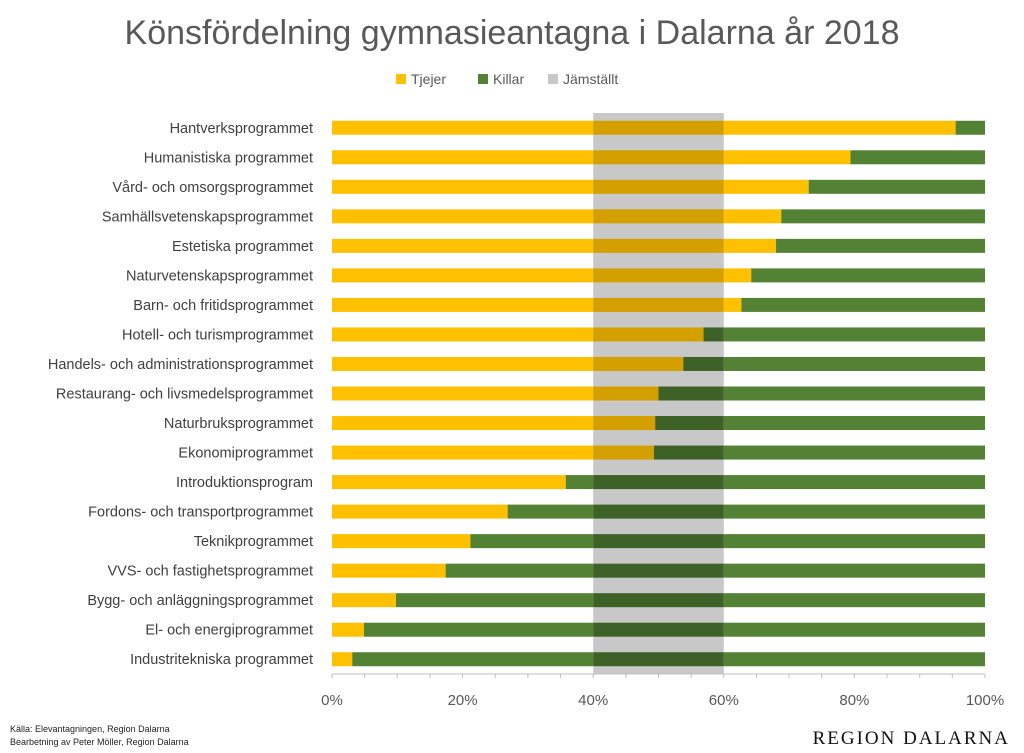 The width and height of the screenshot is (1024, 753). Describe the element at coordinates (332, 700) in the screenshot. I see `x-tick-label: 0%` at that location.